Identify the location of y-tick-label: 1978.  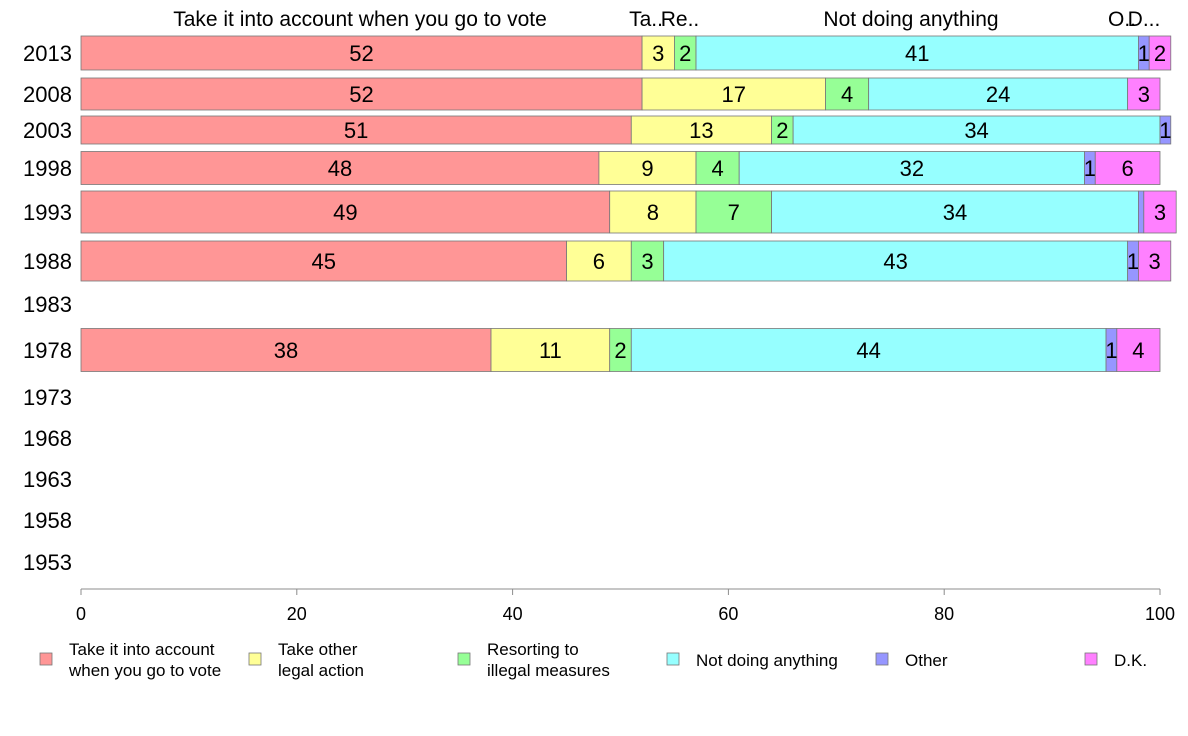
(47, 350).